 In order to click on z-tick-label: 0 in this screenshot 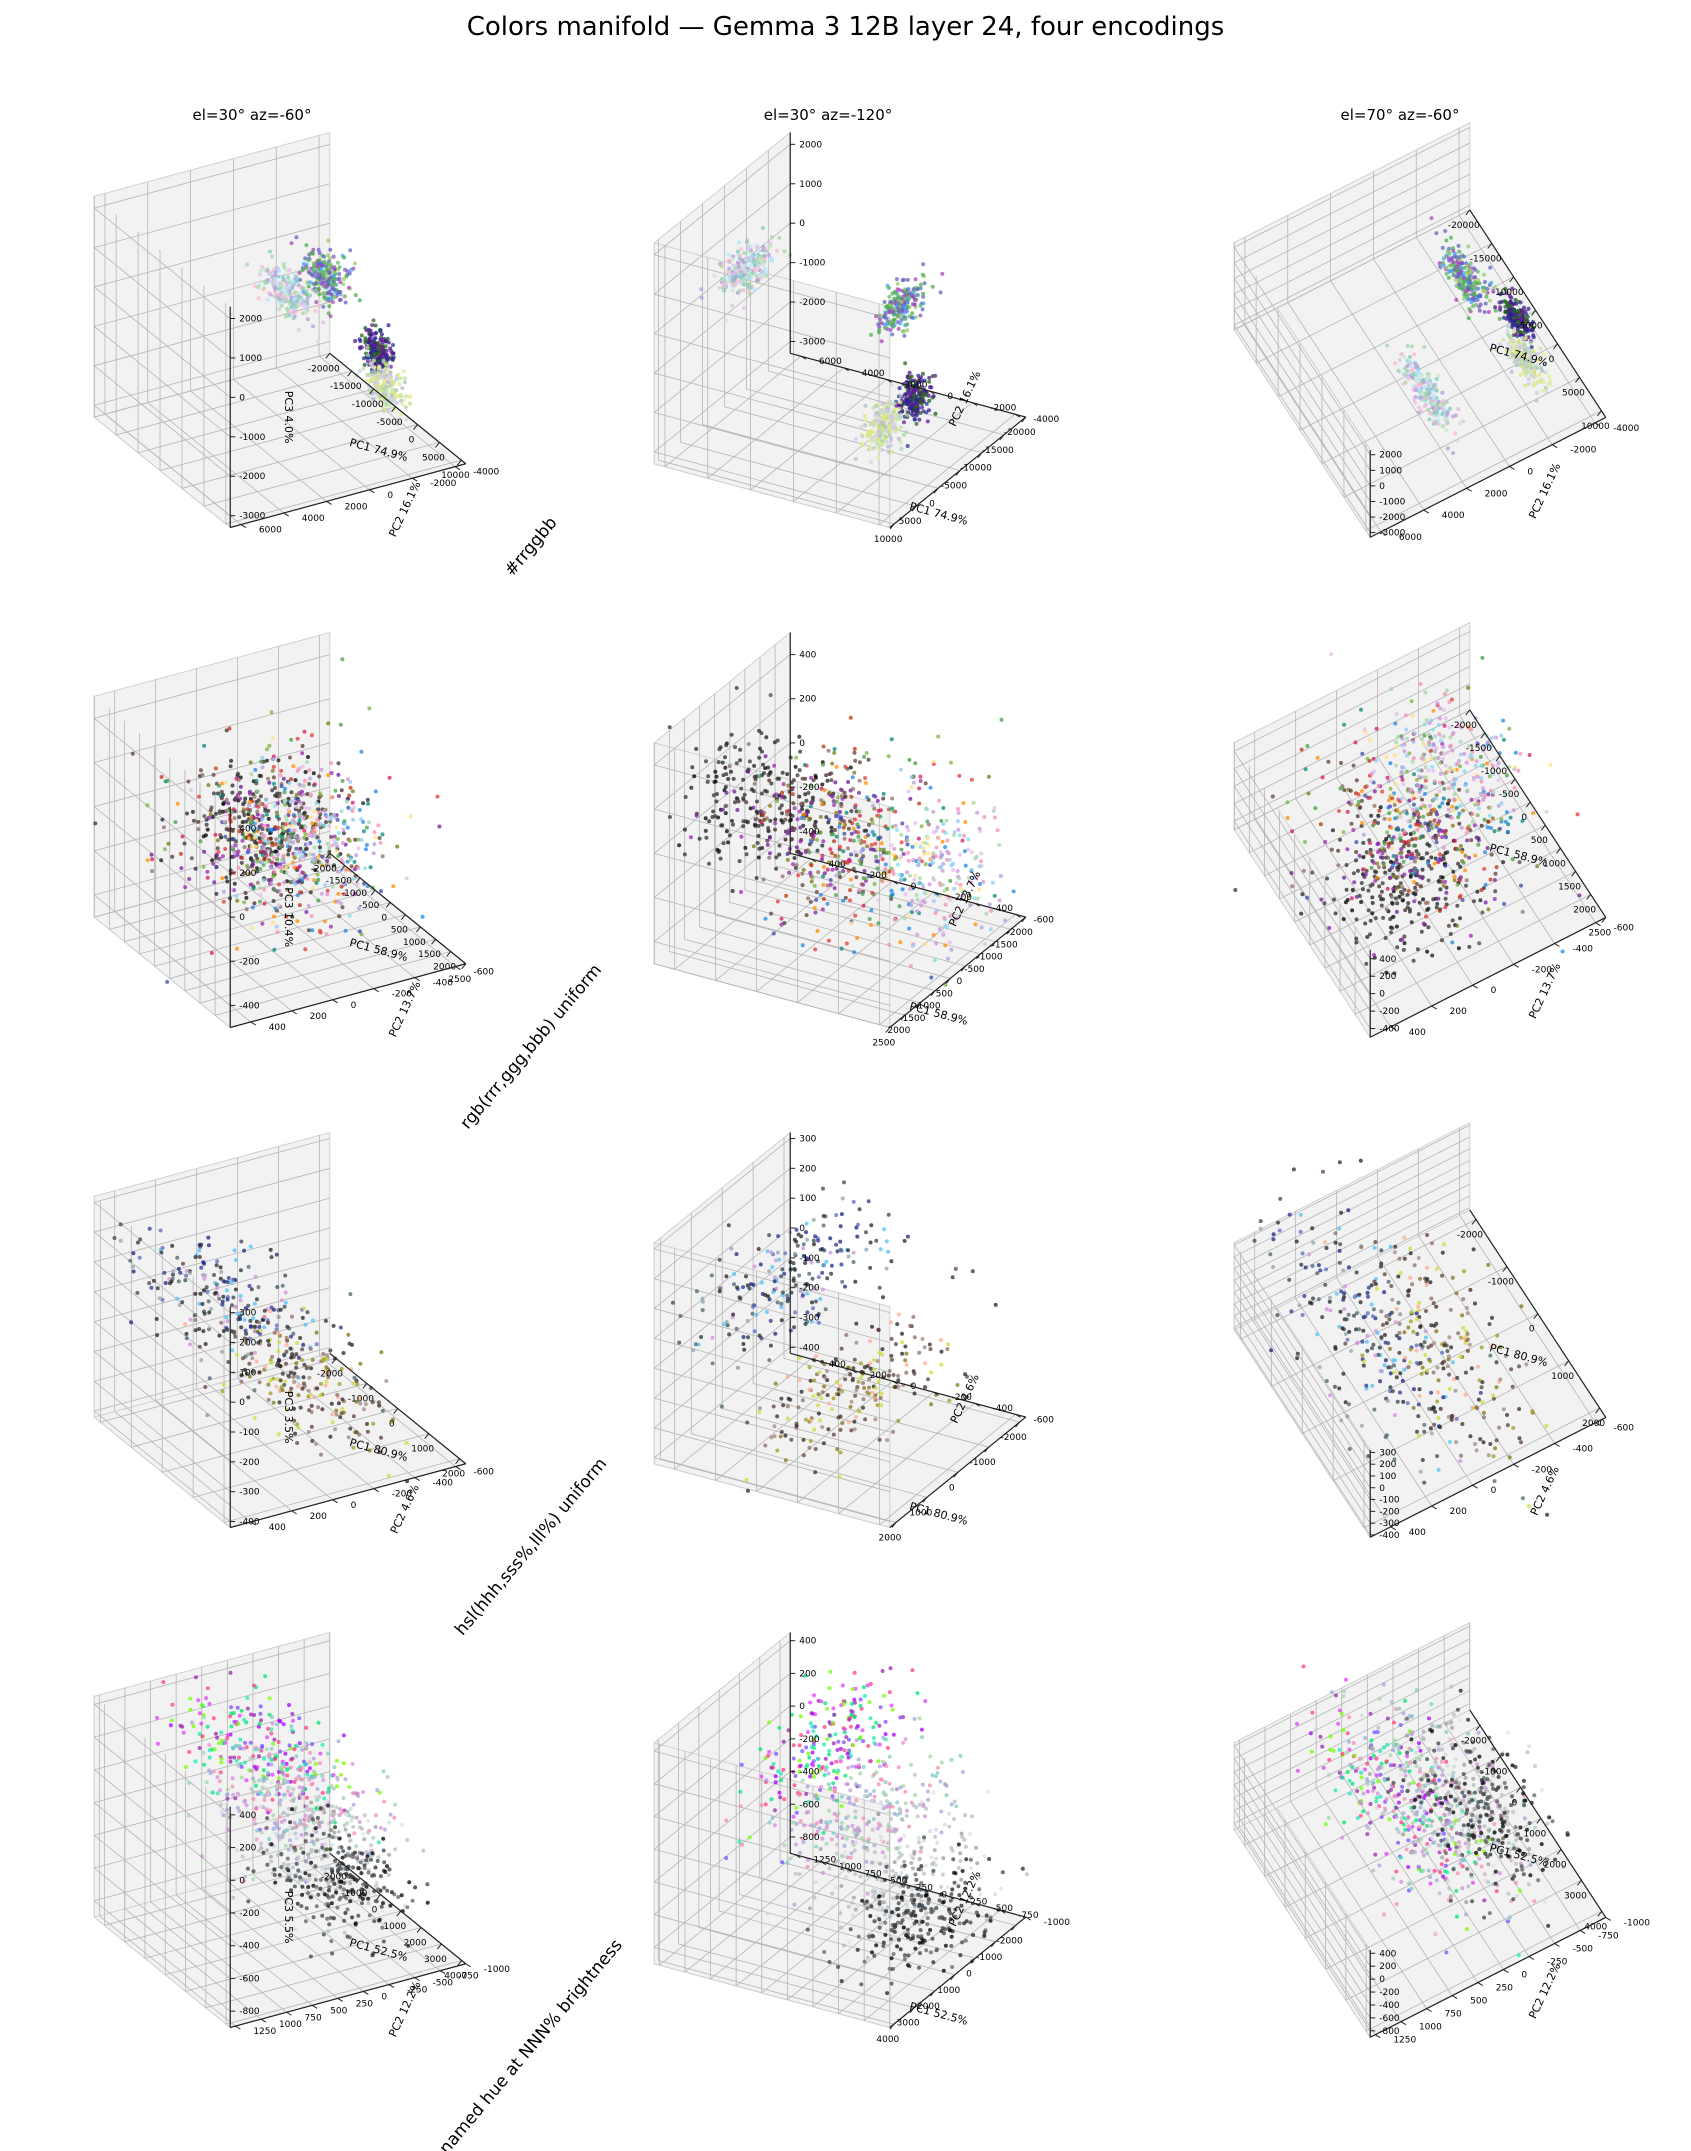, I will do `click(802, 224)`.